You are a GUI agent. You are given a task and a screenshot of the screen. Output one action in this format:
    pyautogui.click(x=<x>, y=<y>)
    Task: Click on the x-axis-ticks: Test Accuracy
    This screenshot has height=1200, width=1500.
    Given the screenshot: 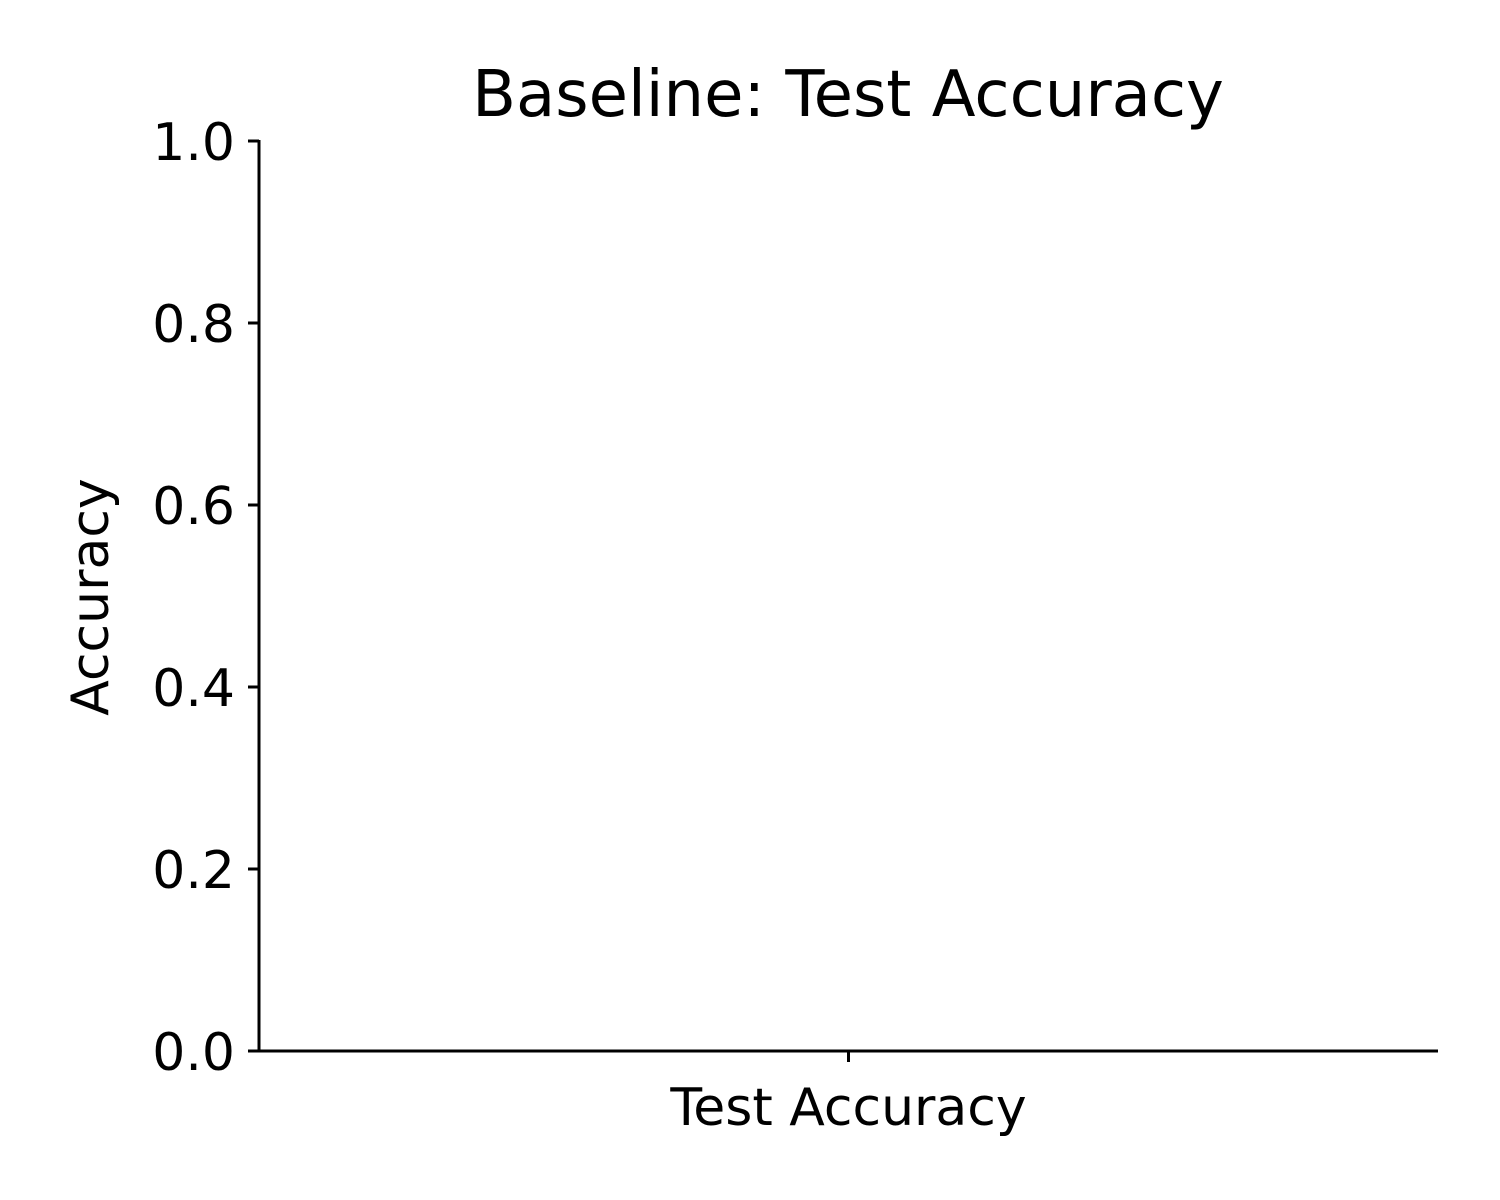 What is the action you would take?
    pyautogui.click(x=848, y=1094)
    